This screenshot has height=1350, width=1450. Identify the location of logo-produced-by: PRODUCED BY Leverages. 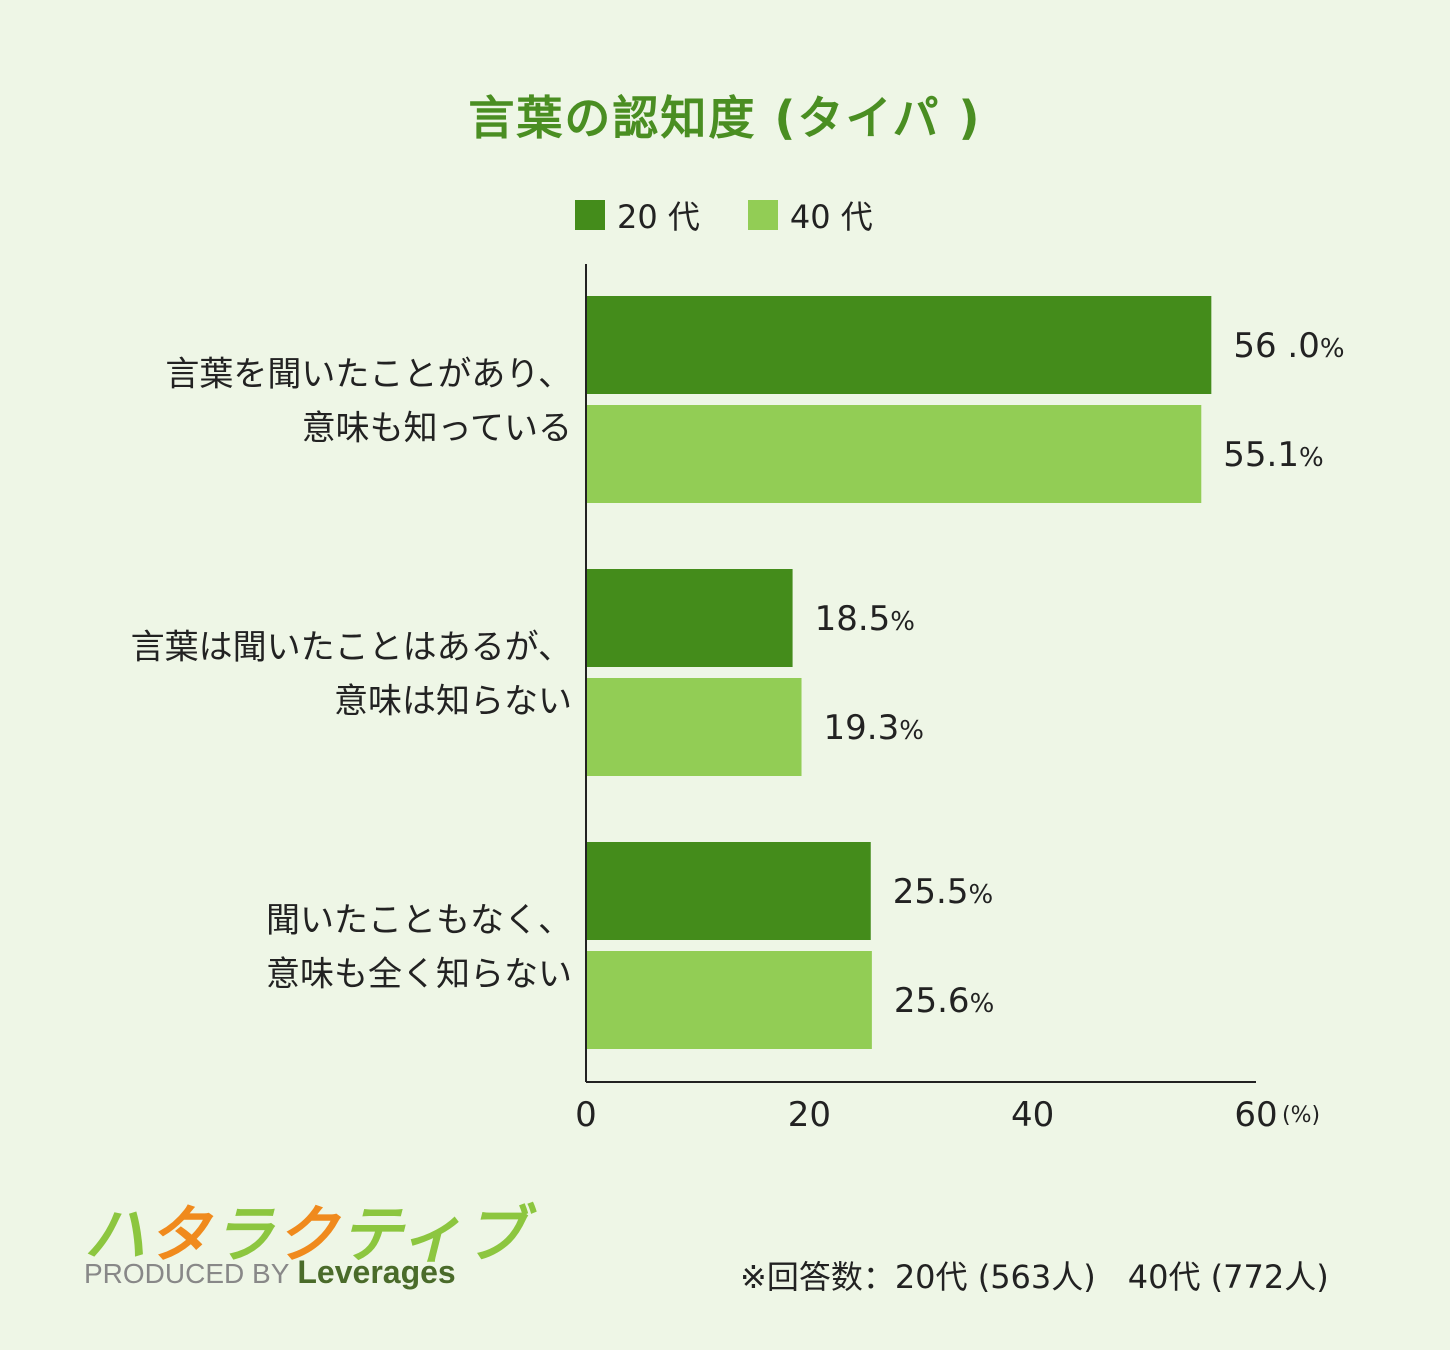
(270, 1272).